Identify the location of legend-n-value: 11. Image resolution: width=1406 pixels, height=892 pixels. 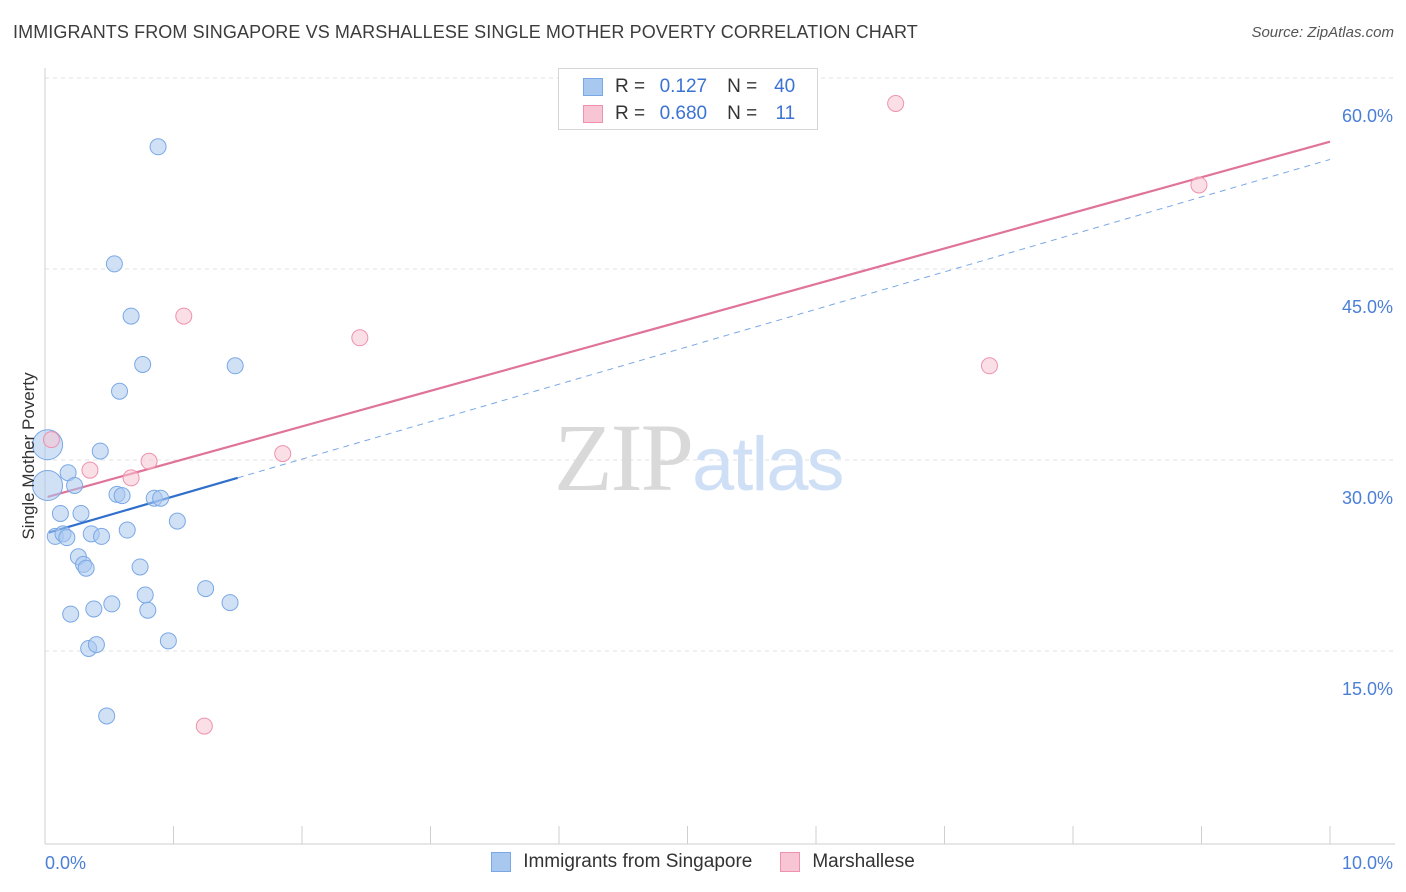
(785, 113).